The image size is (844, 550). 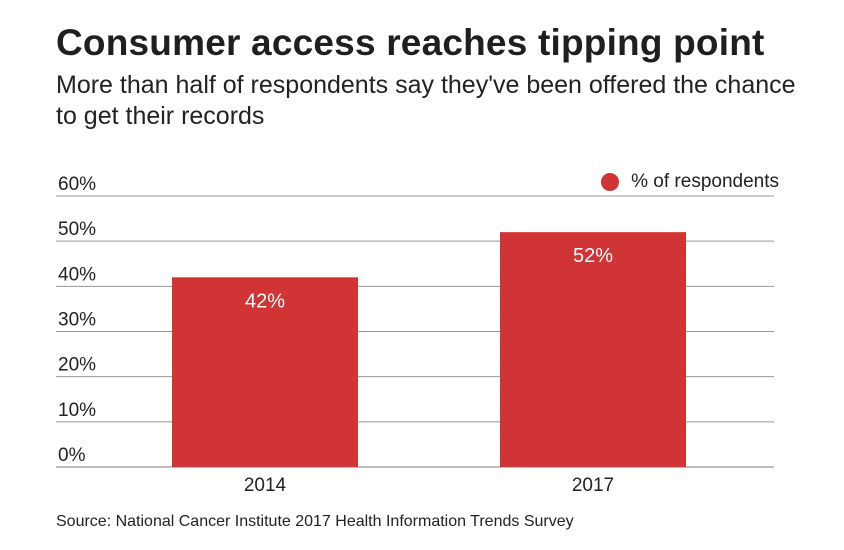 I want to click on x-tick-label: 2014, so click(x=265, y=485).